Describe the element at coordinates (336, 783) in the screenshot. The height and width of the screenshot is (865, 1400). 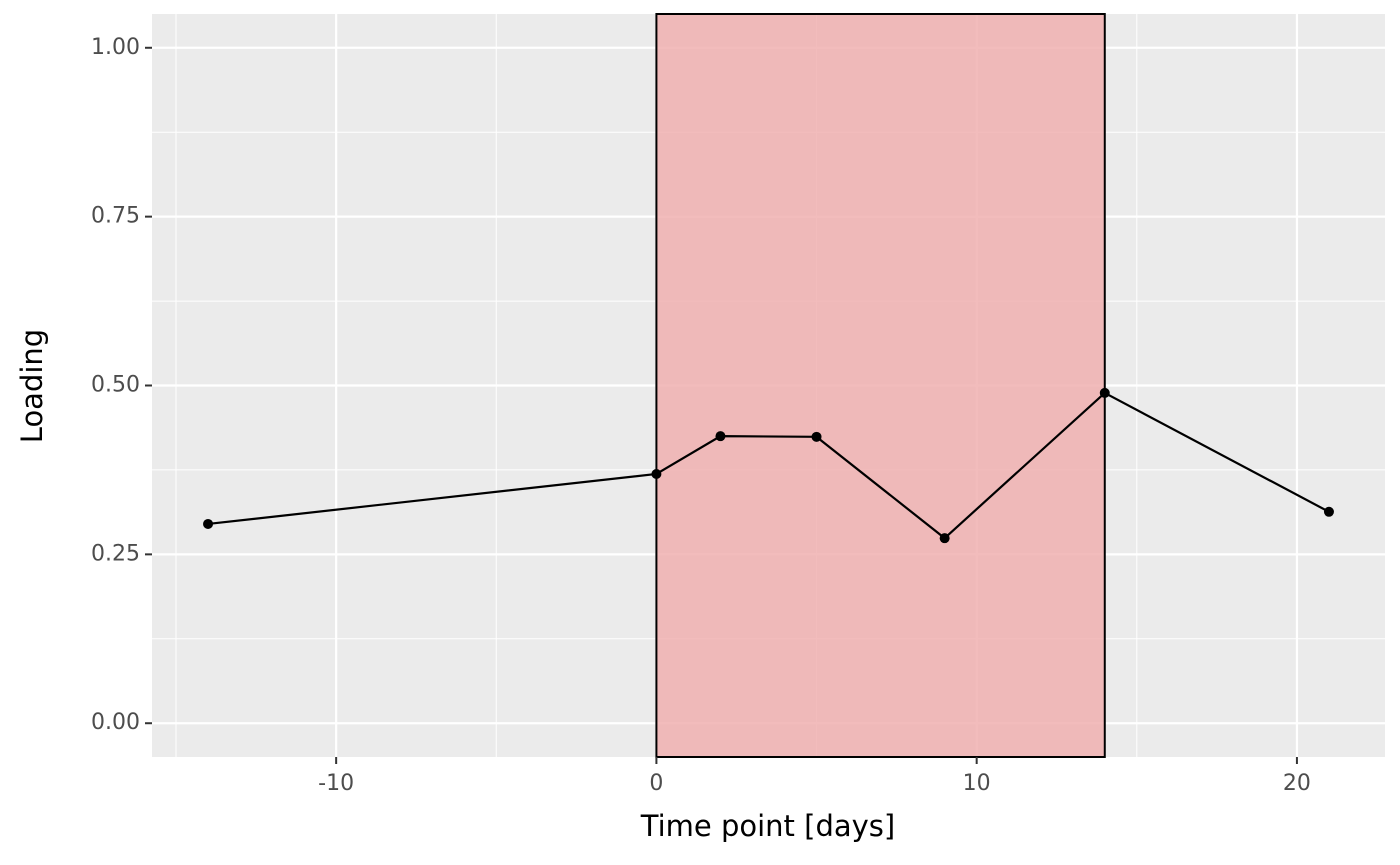
I see `x-tick-label: -10` at that location.